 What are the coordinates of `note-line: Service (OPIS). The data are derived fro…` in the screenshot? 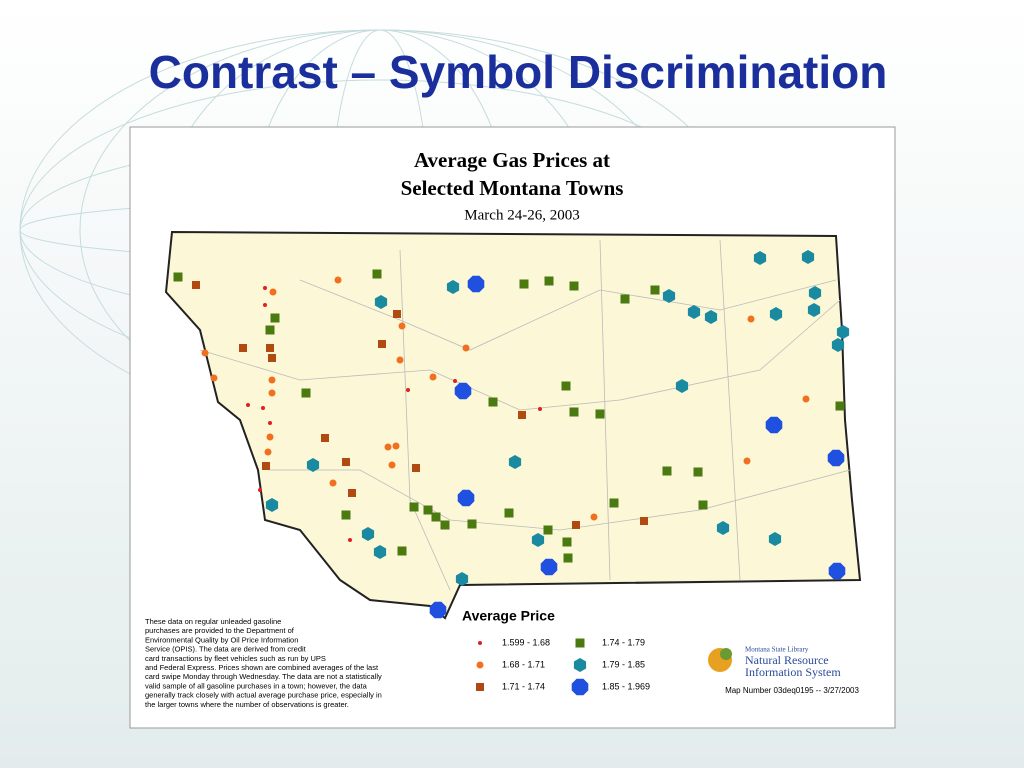 It's located at (226, 649).